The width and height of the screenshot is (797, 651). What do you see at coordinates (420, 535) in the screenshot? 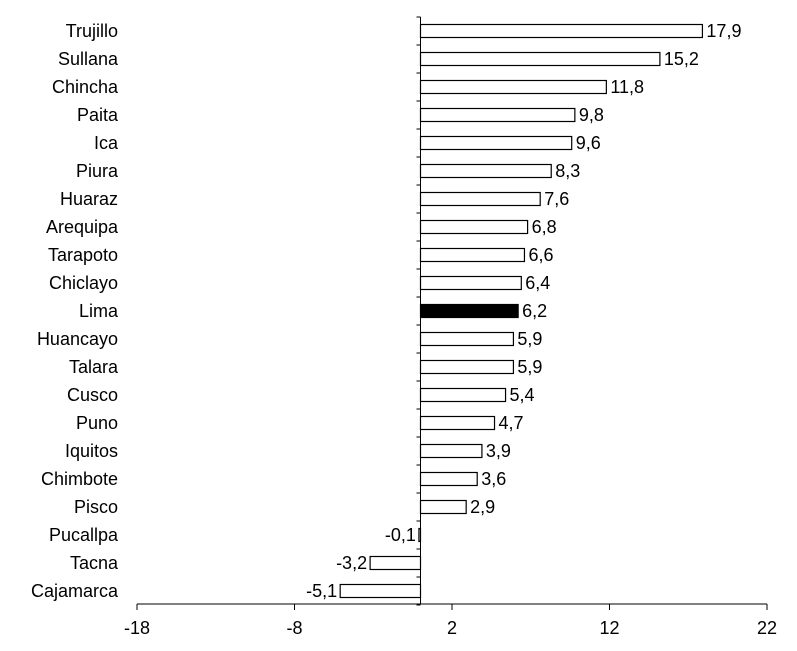
I see `bar-pucallpa` at bounding box center [420, 535].